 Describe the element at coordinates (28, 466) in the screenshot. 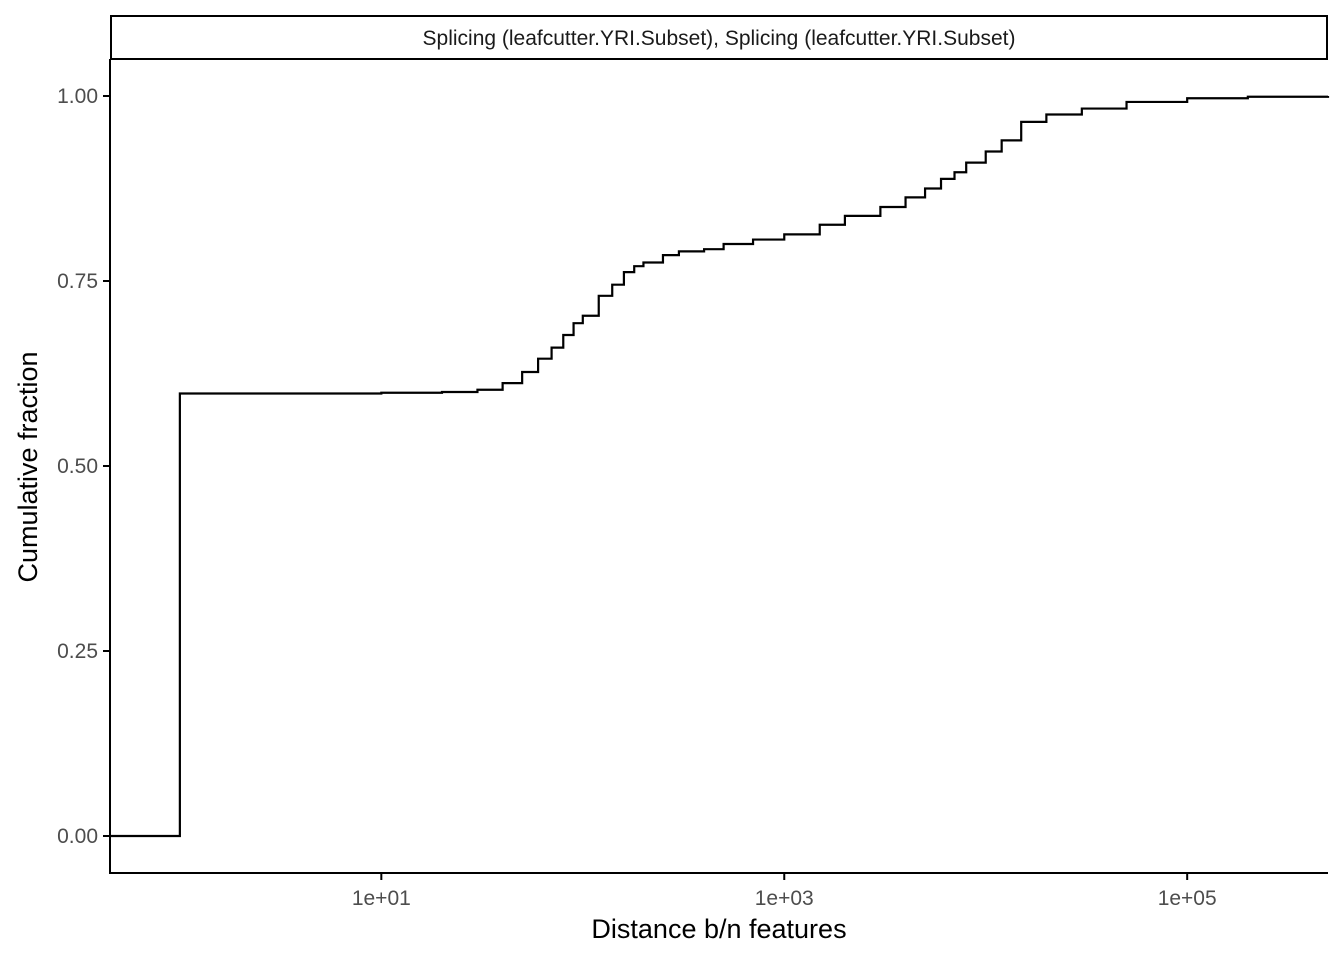

I see `y-axis-title: Cumulative fraction` at that location.